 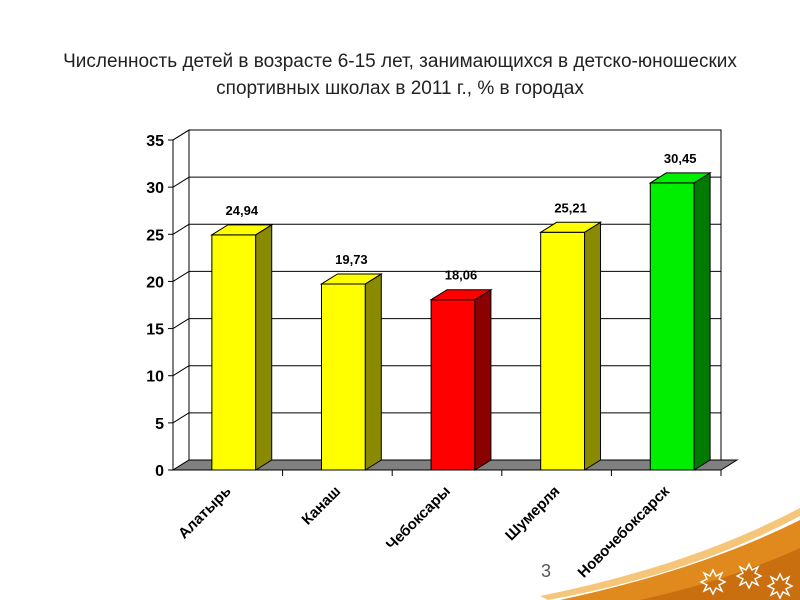 What do you see at coordinates (680, 158) in the screenshot?
I see `data-label: 30,45` at bounding box center [680, 158].